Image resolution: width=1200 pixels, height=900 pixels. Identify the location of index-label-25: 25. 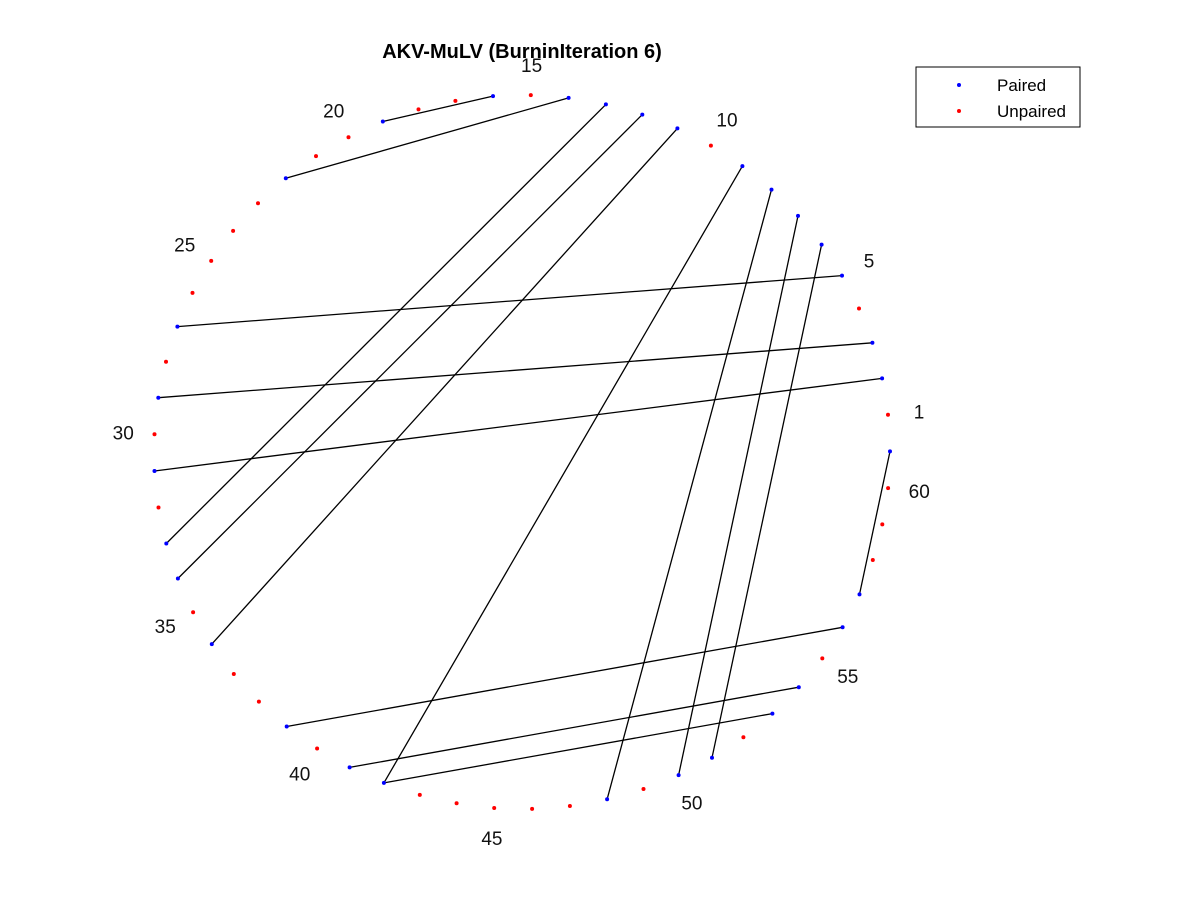
(184, 246).